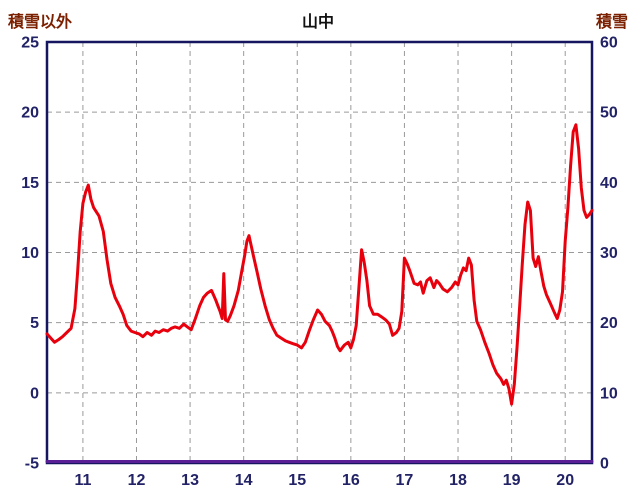 Image resolution: width=636 pixels, height=501 pixels. Describe the element at coordinates (82, 480) in the screenshot. I see `x-tick-label: 11` at that location.